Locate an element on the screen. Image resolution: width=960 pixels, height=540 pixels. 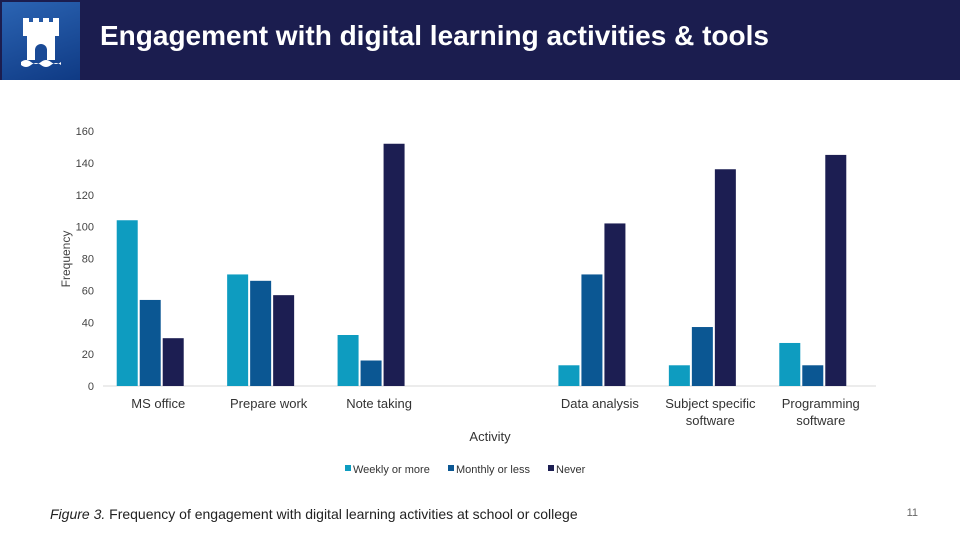
legend-label: Never is located at coordinates (571, 470).